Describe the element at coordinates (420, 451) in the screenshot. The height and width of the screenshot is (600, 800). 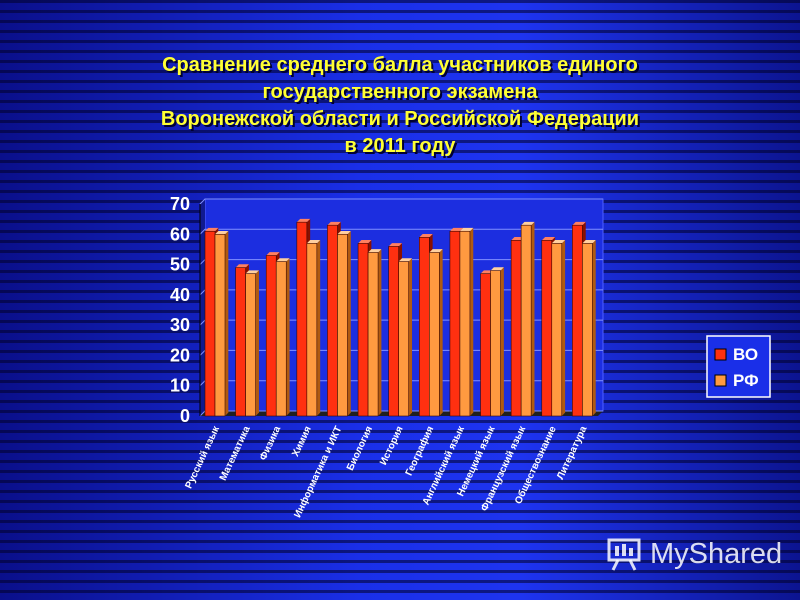
I see `x-tick-label: География` at that location.